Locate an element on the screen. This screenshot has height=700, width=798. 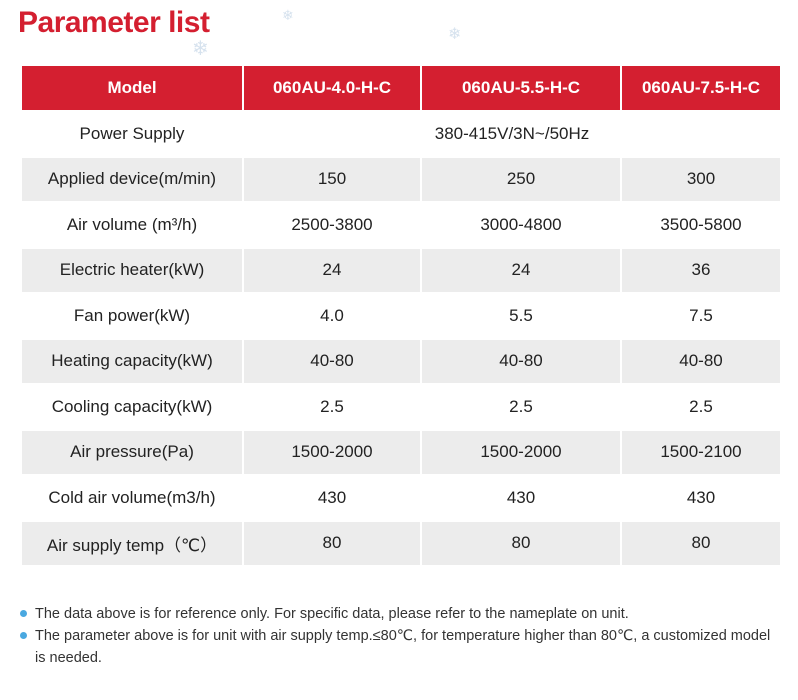
row-label: Air pressure(Pa) is located at coordinates (132, 452).